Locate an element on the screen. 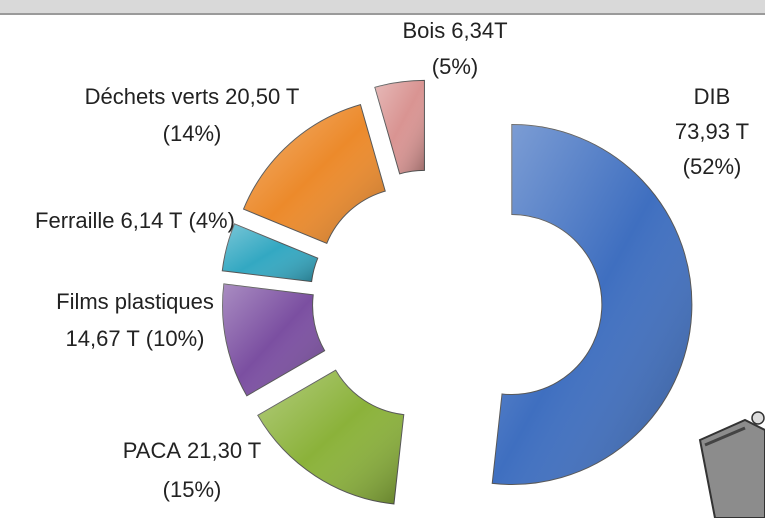 This screenshot has height=518, width=765. data-label: Films plastiques is located at coordinates (135, 301).